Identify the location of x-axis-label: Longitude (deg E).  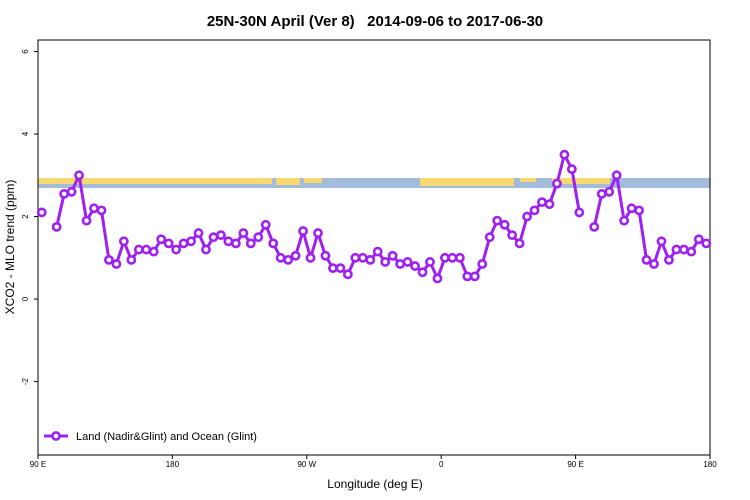
(374, 484).